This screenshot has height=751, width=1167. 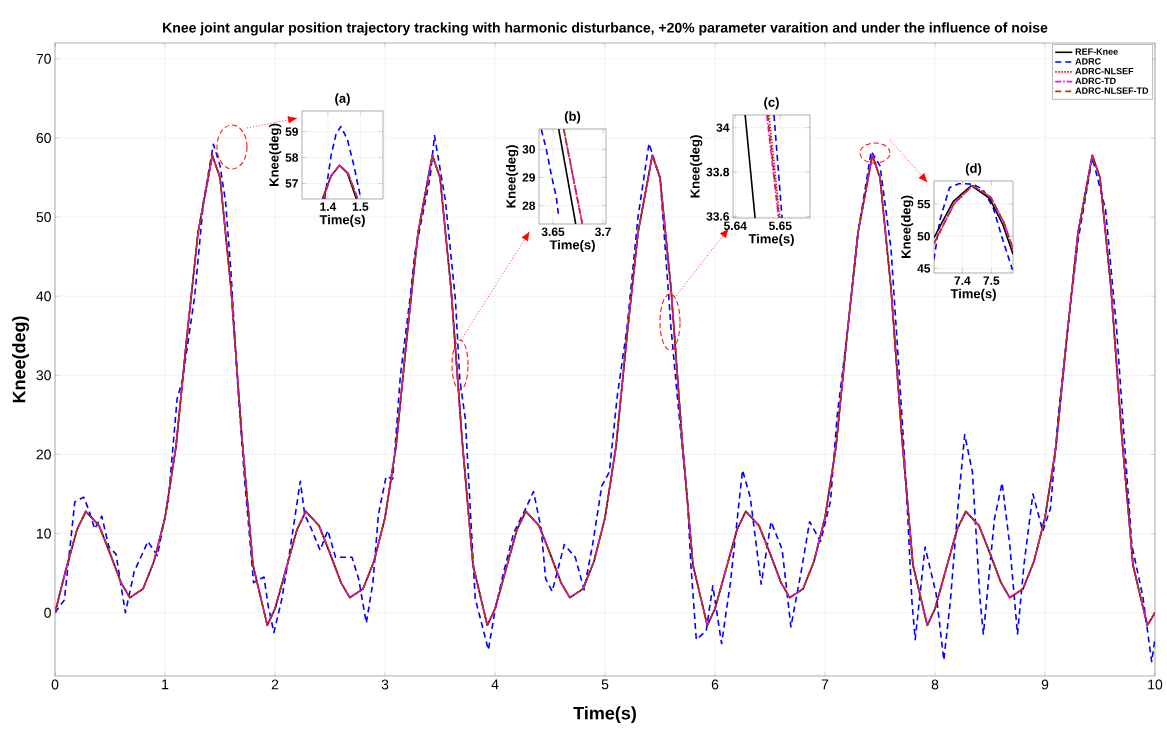 I want to click on y-tick-label: 58, so click(x=292, y=157).